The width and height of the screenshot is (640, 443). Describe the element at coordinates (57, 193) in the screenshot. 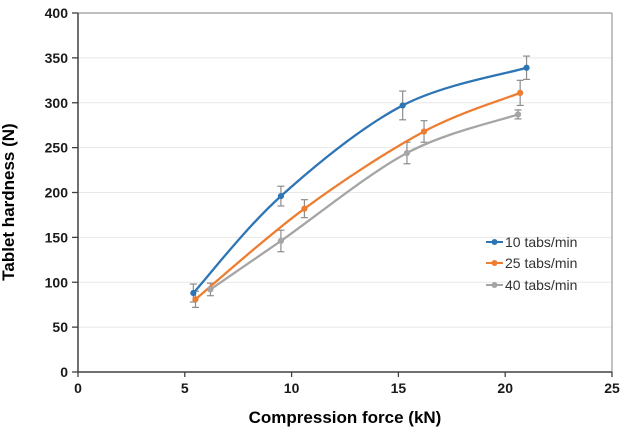

I see `y-tick-label: 200` at that location.